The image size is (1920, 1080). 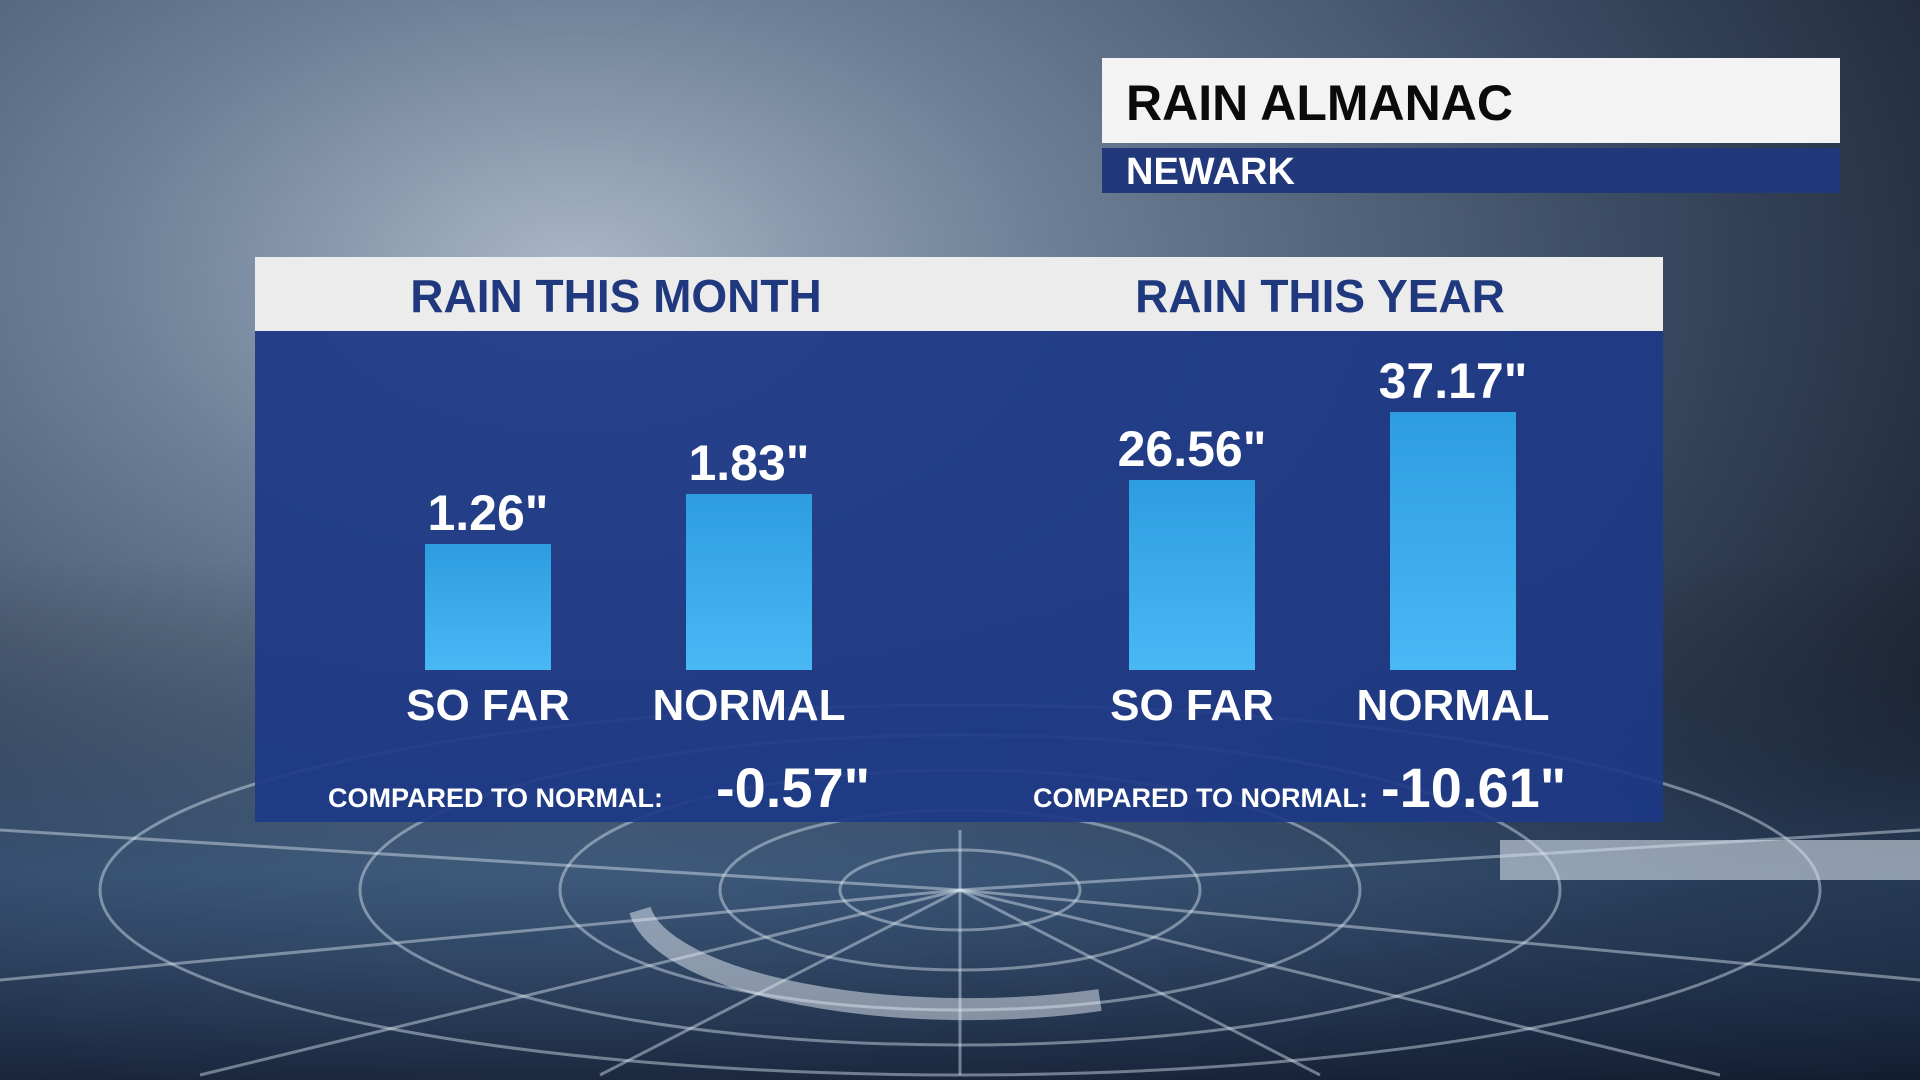 I want to click on year-compare-label: COMPARED TO NORMAL:, so click(x=1200, y=798).